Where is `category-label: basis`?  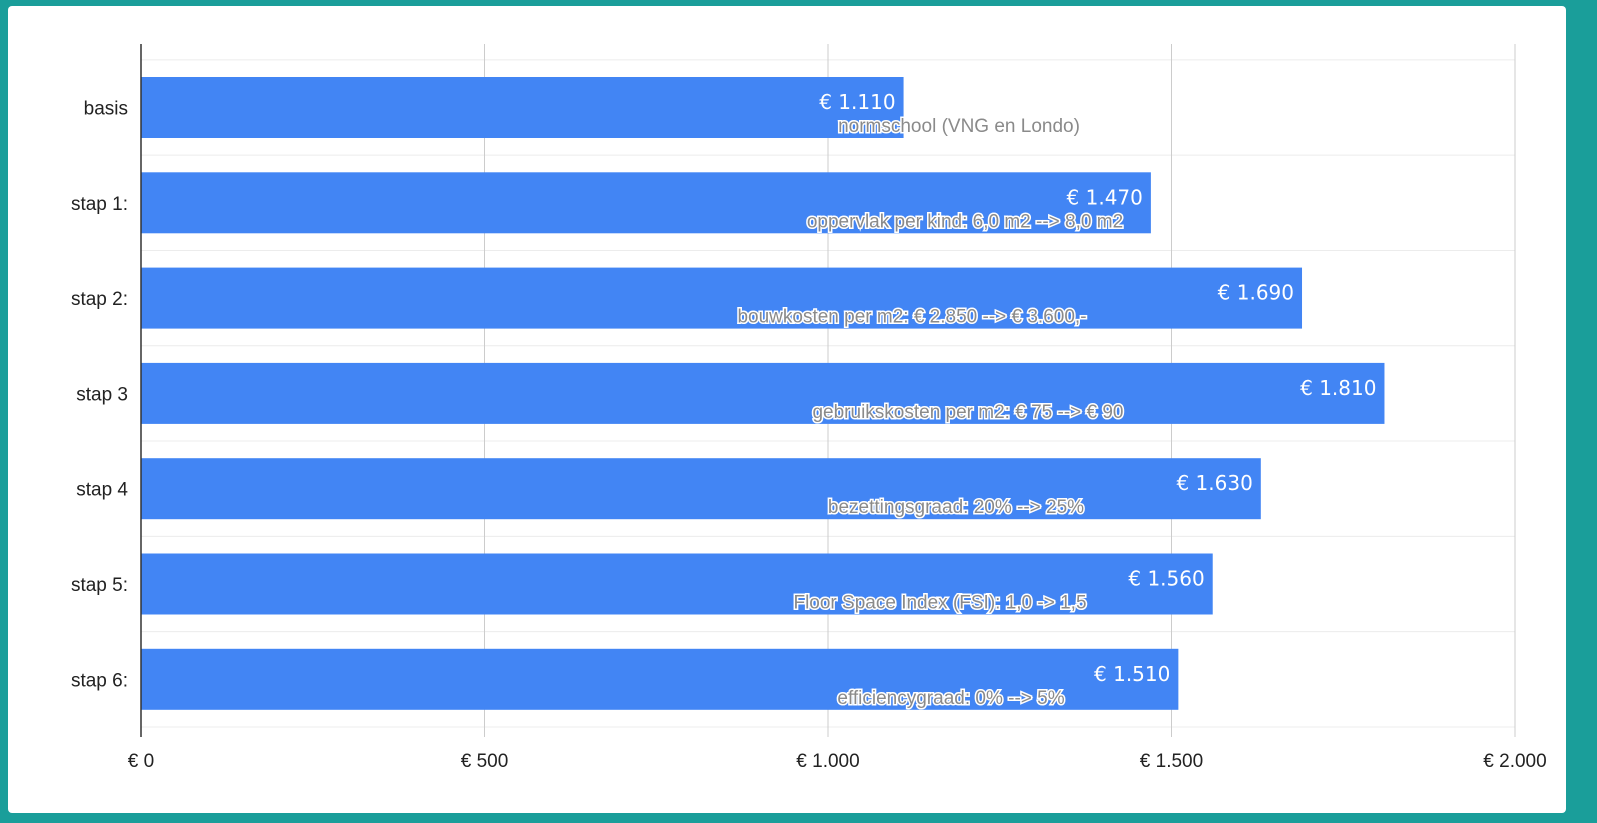 category-label: basis is located at coordinates (106, 109).